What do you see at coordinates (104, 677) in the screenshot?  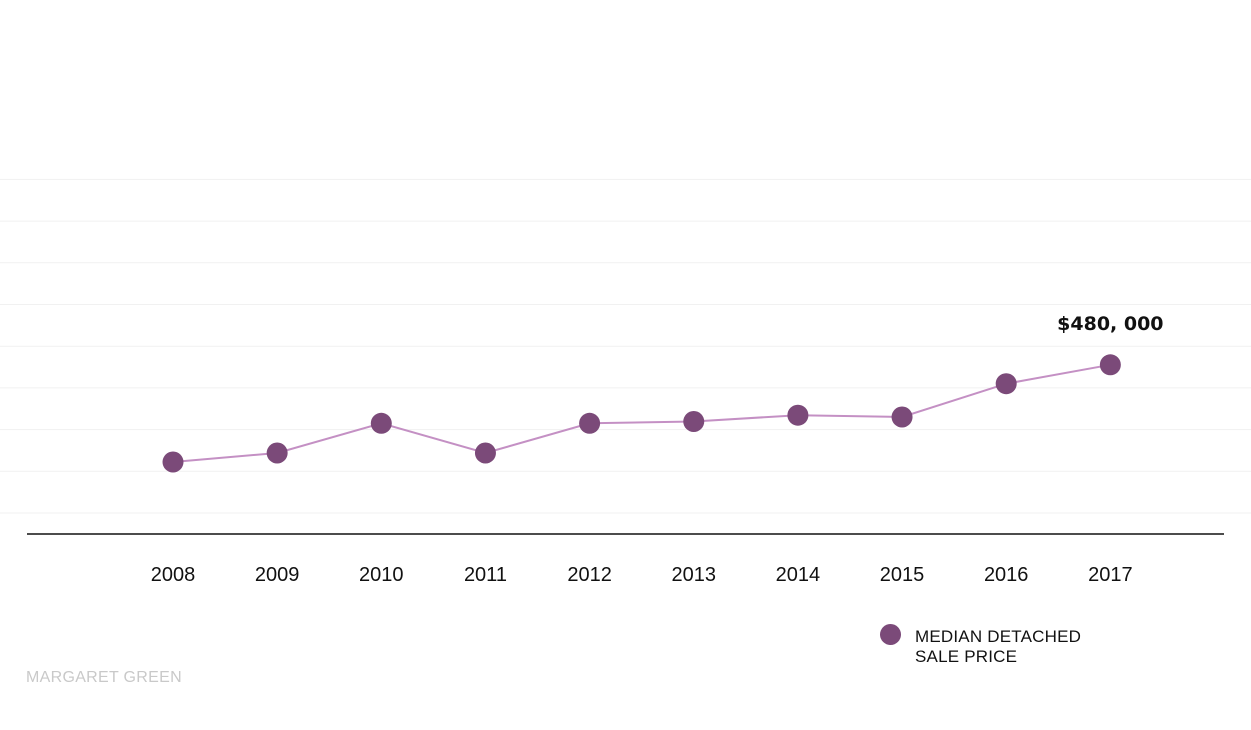 I see `credit-text: MARGARET GREEN` at bounding box center [104, 677].